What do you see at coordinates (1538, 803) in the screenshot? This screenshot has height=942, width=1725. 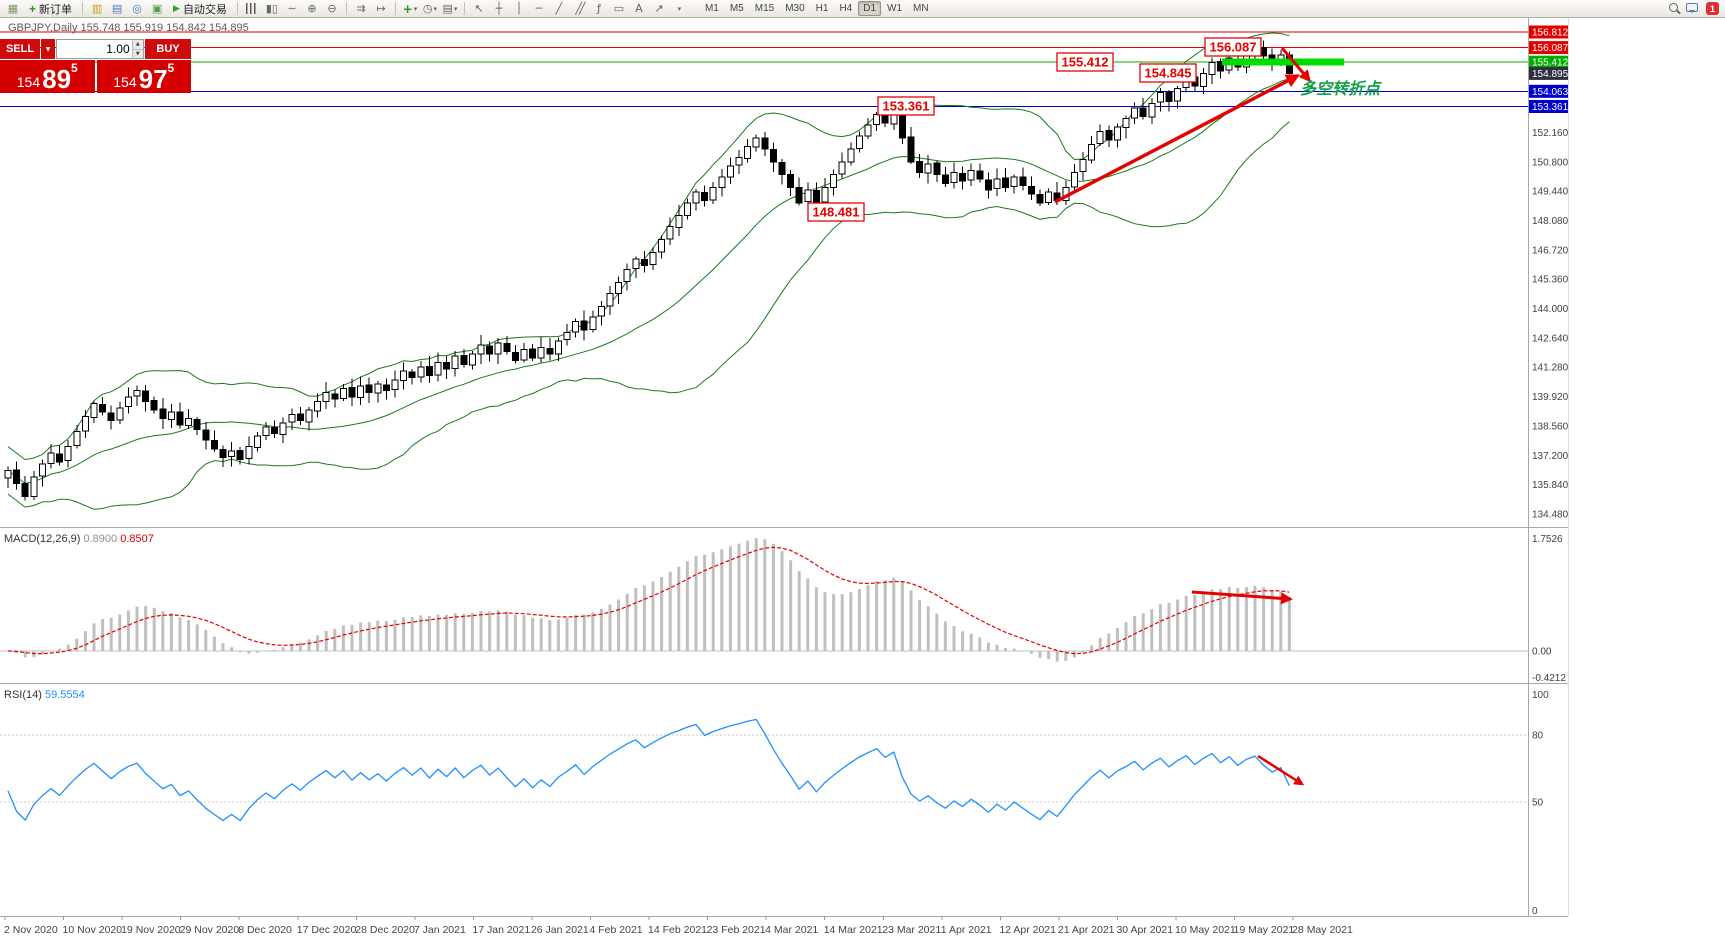 I see `svg-text: 50` at bounding box center [1538, 803].